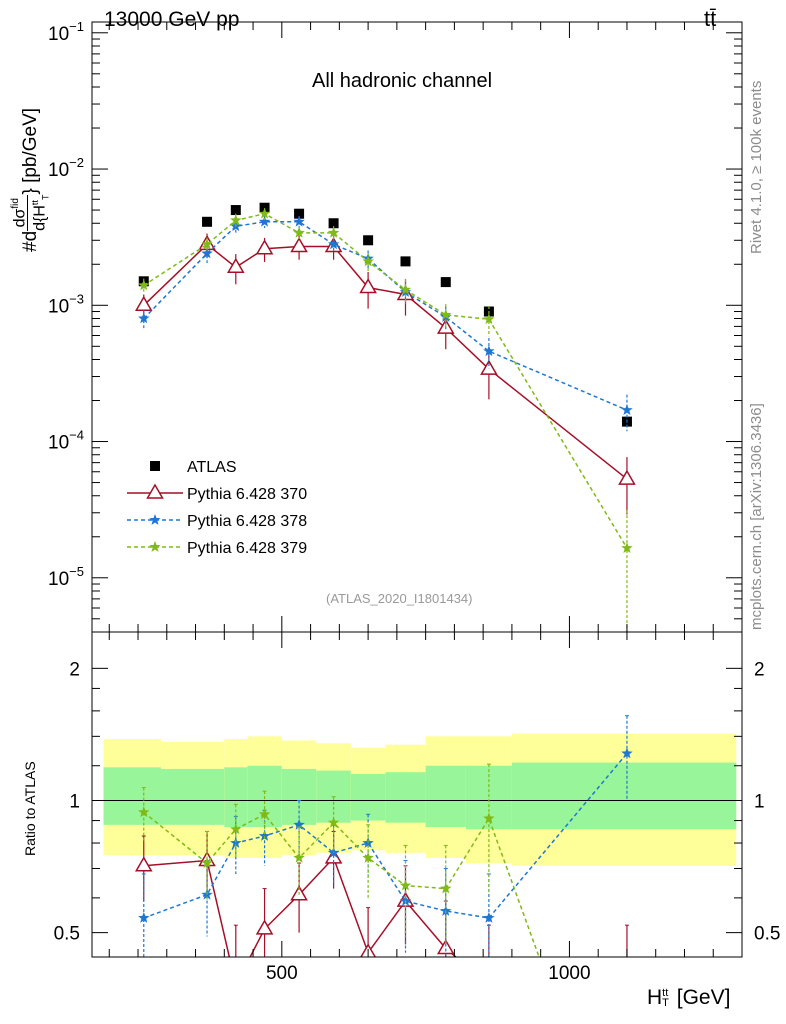 The width and height of the screenshot is (786, 1024). What do you see at coordinates (76, 26) in the screenshot?
I see `main-y-tick-exponent: −1` at bounding box center [76, 26].